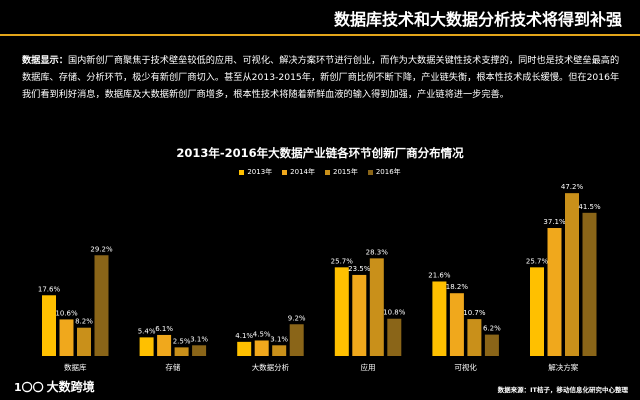 This screenshot has width=640, height=400. What do you see at coordinates (492, 329) in the screenshot?
I see `data-label: 6.2%` at bounding box center [492, 329].